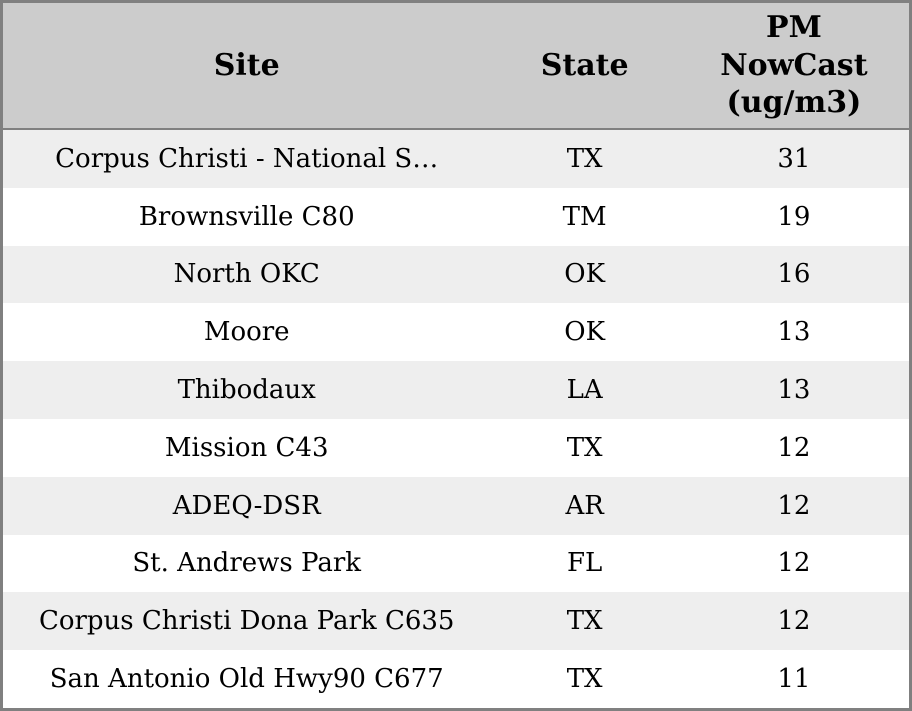 The image size is (912, 711). I want to click on pm-value-cell: 16, so click(794, 274).